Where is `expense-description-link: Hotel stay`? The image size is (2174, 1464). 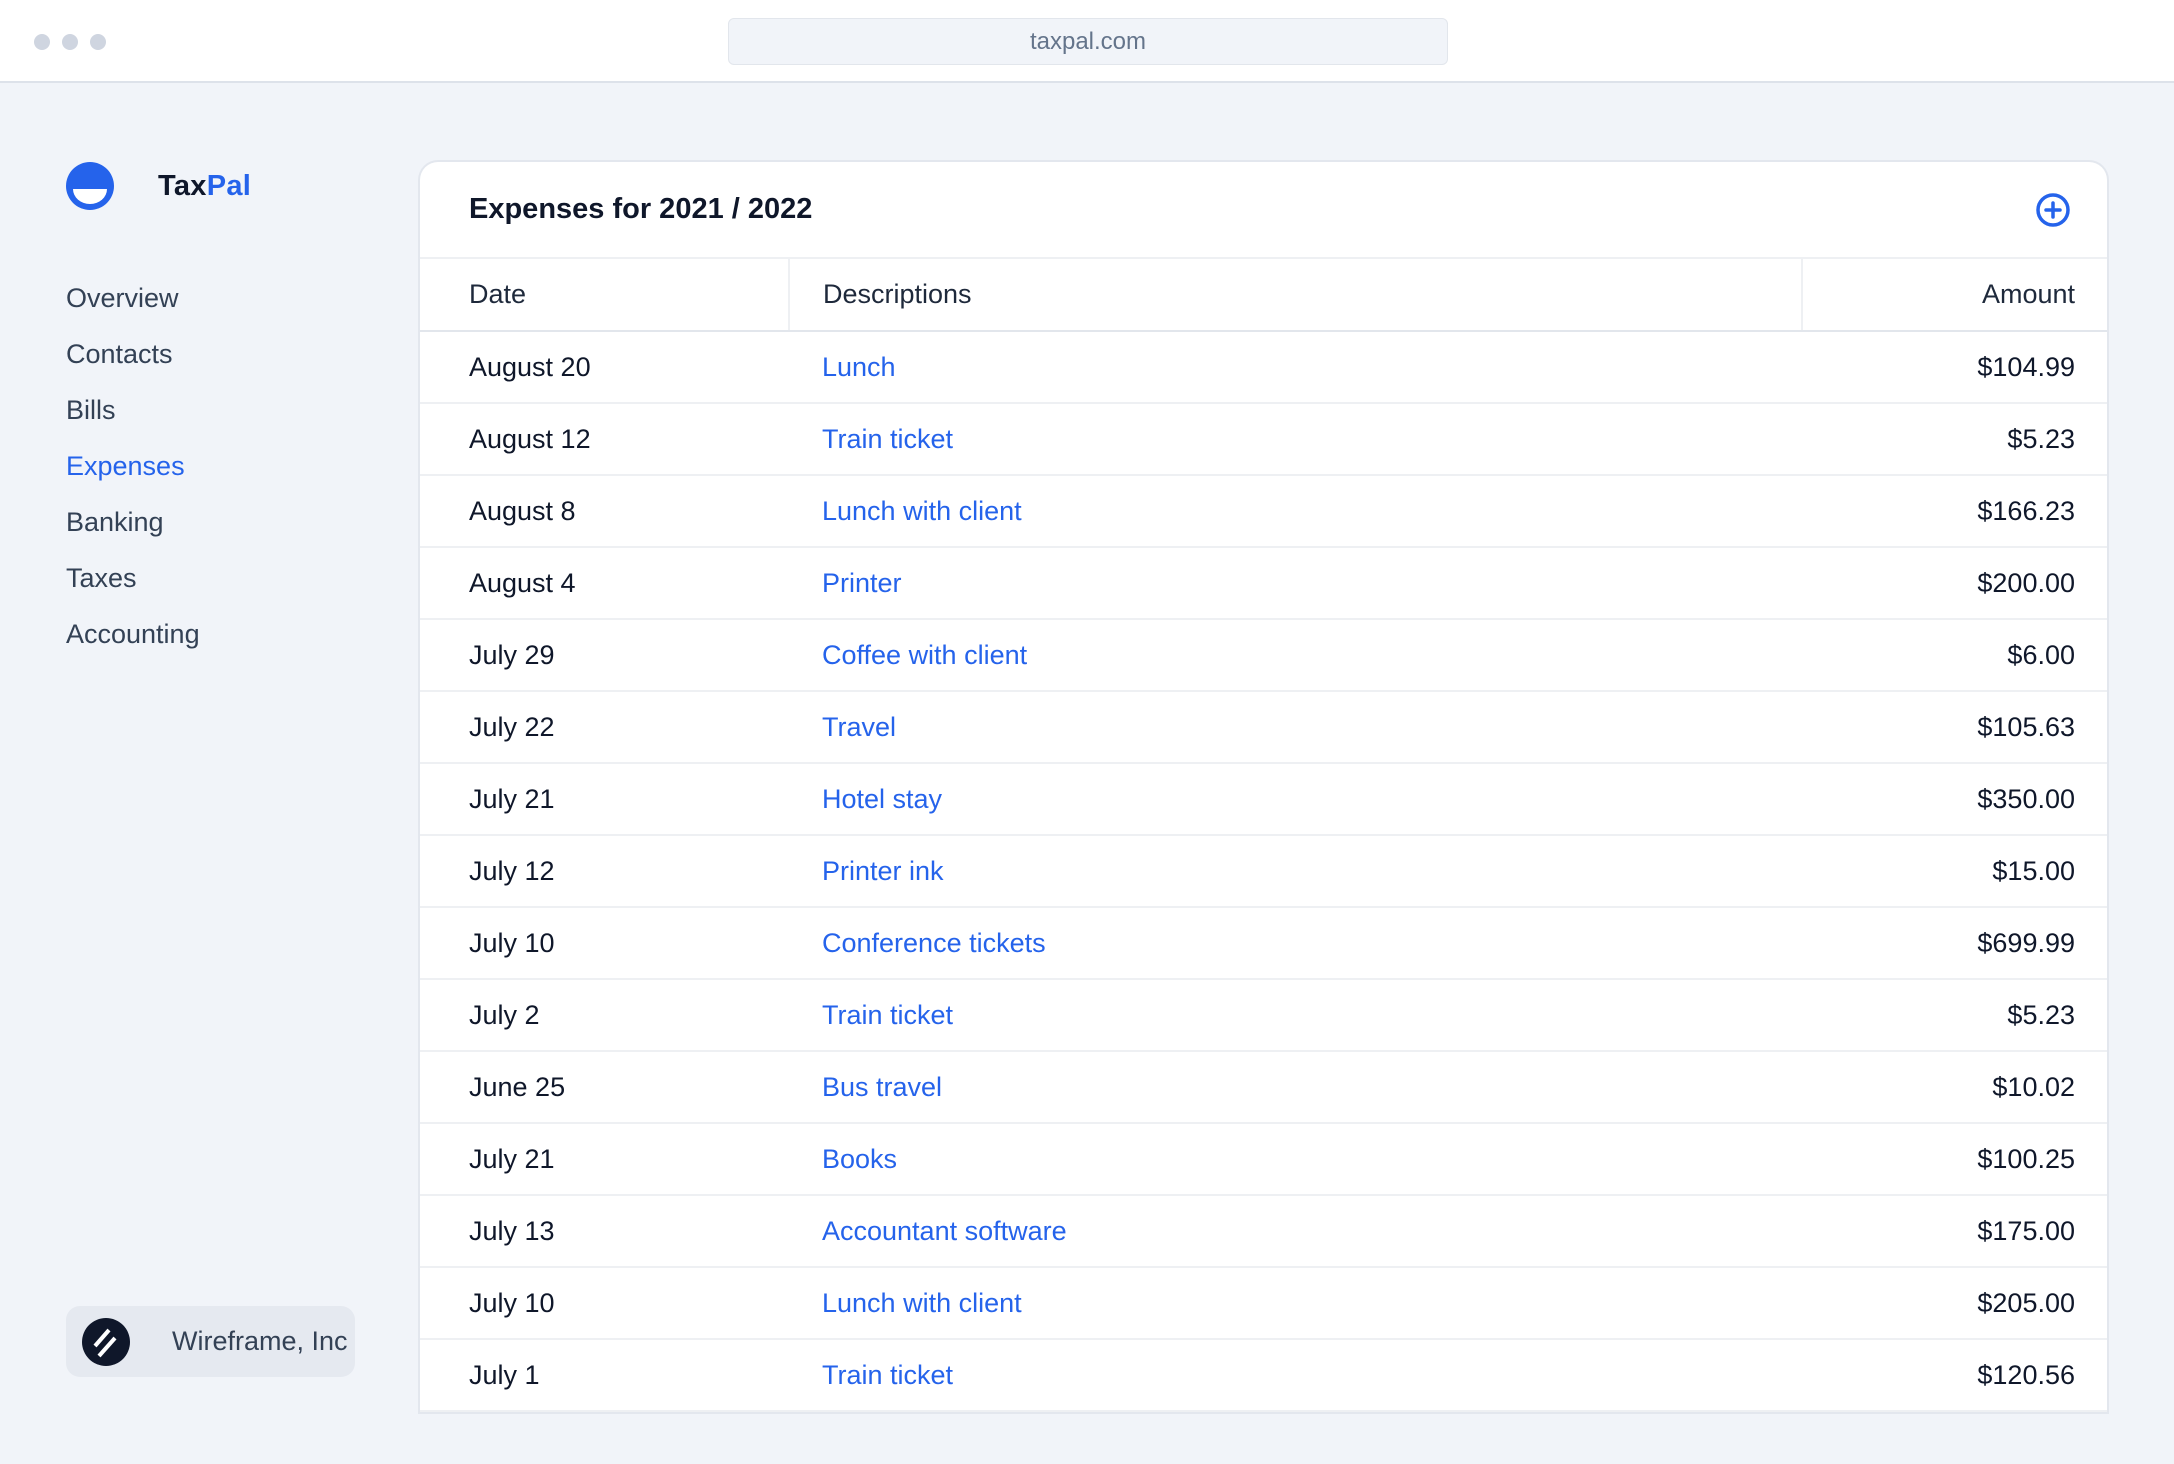 expense-description-link: Hotel stay is located at coordinates (882, 798).